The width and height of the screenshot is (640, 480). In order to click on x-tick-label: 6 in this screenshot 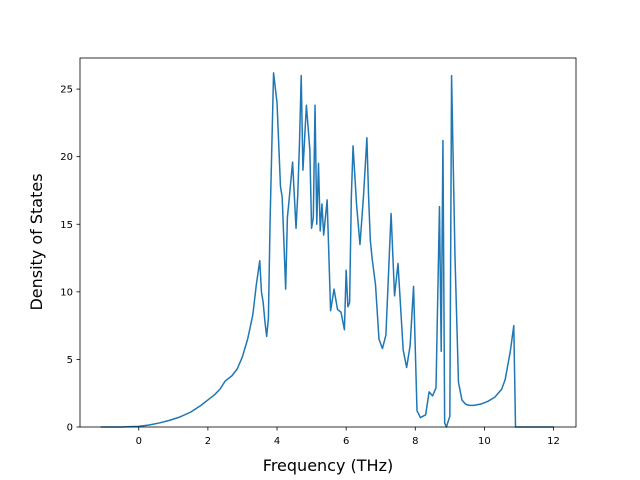, I will do `click(346, 441)`.